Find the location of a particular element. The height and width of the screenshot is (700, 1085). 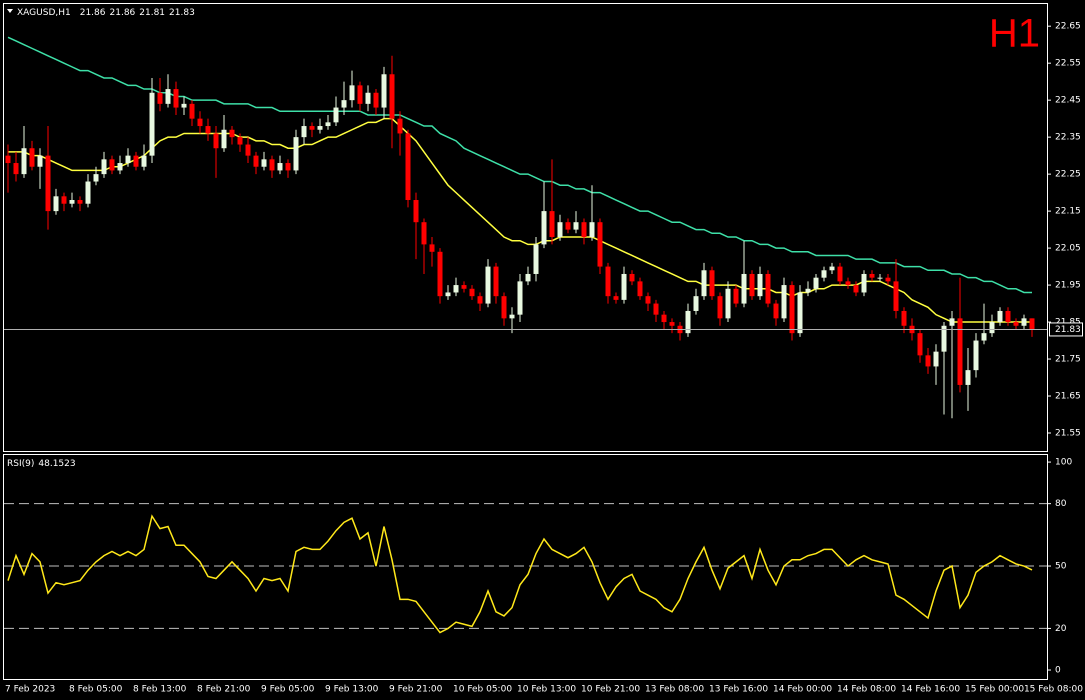

x-tick-label: 9 Feb 13:00 is located at coordinates (352, 690).